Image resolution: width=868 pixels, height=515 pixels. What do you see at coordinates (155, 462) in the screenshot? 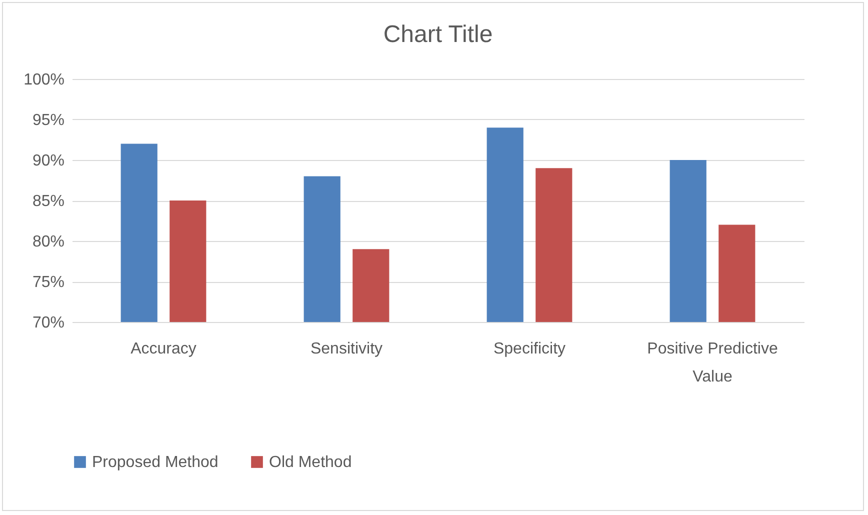
I see `legend-label: Proposed Method` at bounding box center [155, 462].